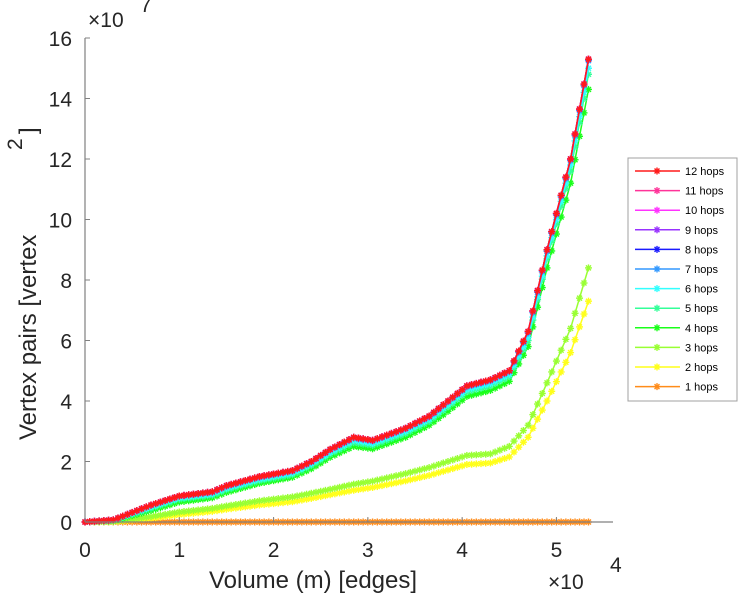 The height and width of the screenshot is (600, 749). Describe the element at coordinates (313, 580) in the screenshot. I see `x-axis-label: Volume (m) [edges]` at that location.